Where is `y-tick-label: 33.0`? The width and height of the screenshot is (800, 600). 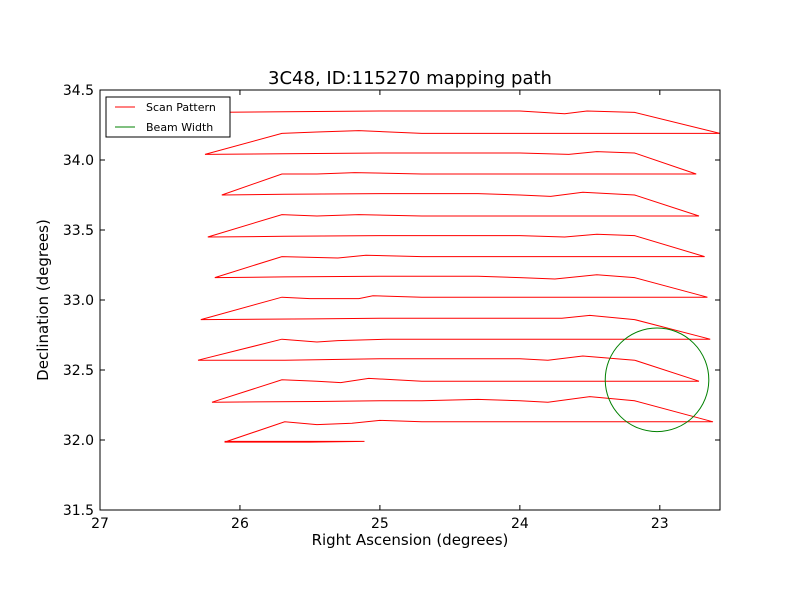 y-tick-label: 33.0 is located at coordinates (78, 301).